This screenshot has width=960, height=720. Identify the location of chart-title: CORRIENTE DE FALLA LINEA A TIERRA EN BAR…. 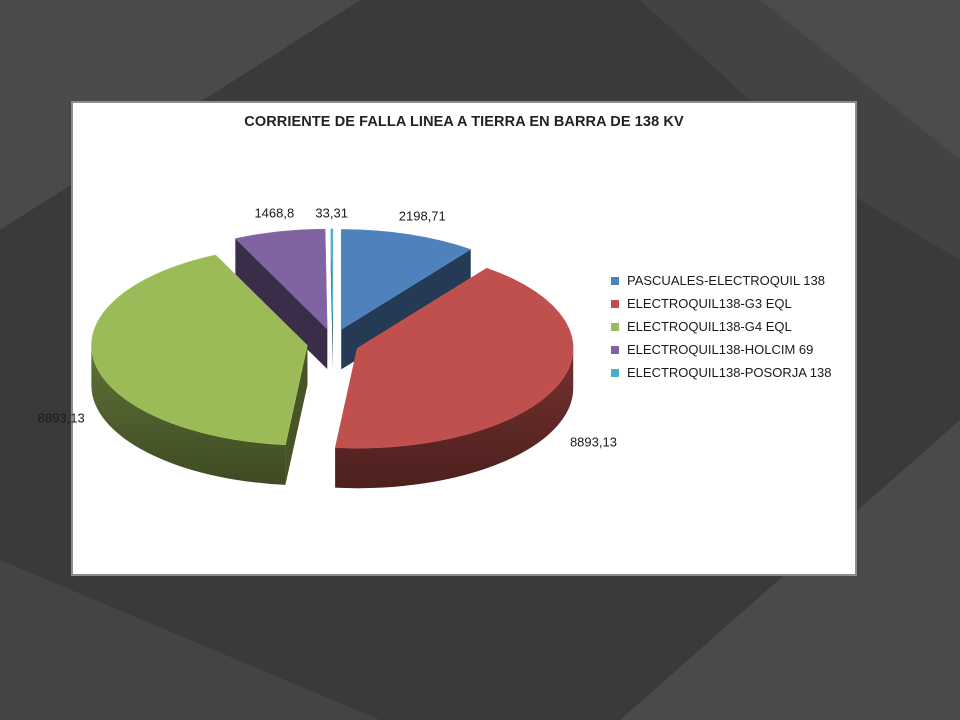
(464, 122).